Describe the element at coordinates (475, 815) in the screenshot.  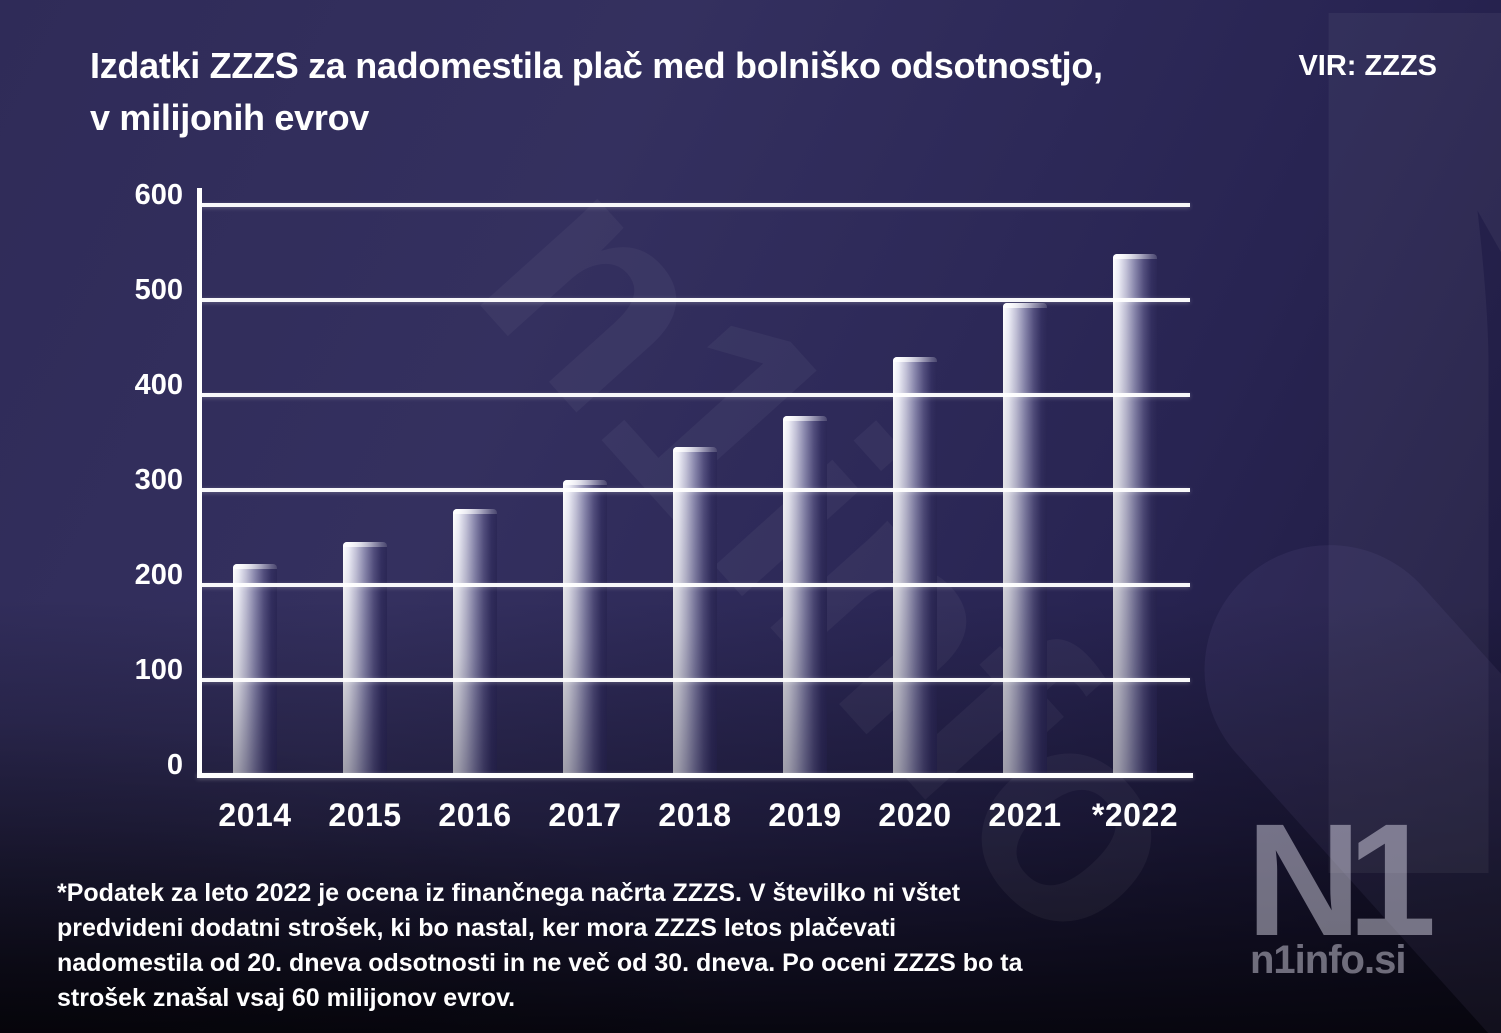
I see `x-tick-label-2016: 2016` at that location.